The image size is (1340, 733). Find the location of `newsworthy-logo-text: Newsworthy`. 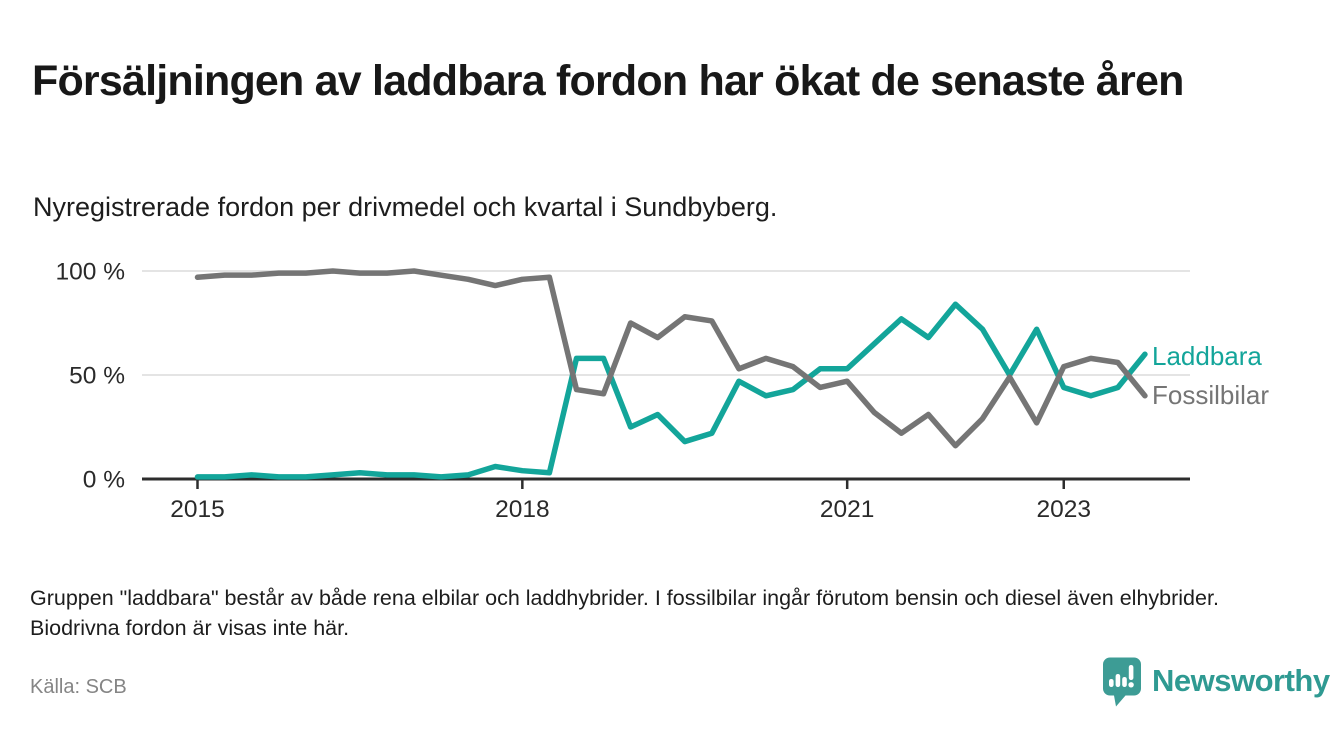

newsworthy-logo-text: Newsworthy is located at coordinates (1241, 680).